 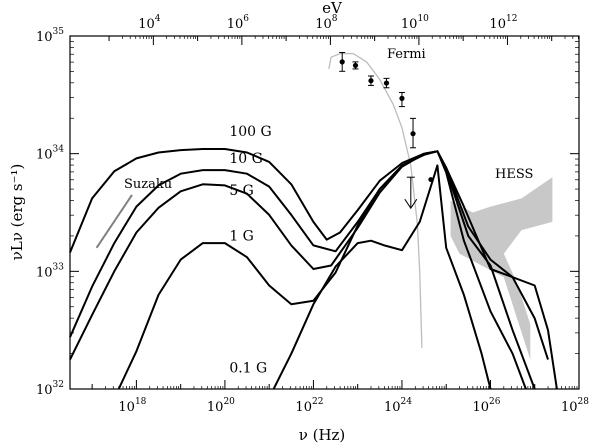 I want to click on x-tick-label: 1026, so click(x=486, y=406).